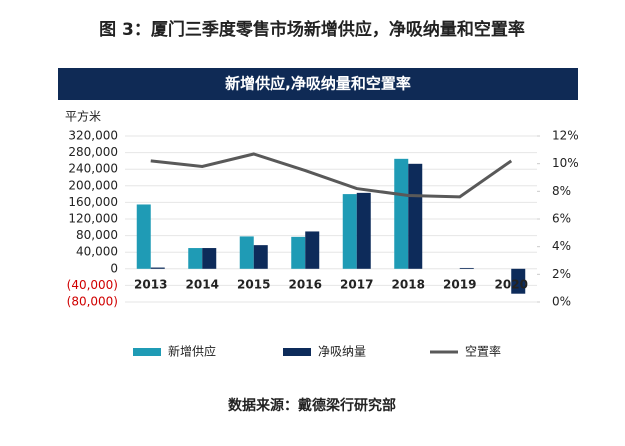 The width and height of the screenshot is (625, 446). What do you see at coordinates (114, 268) in the screenshot?
I see `y-tick-label: 0` at bounding box center [114, 268].